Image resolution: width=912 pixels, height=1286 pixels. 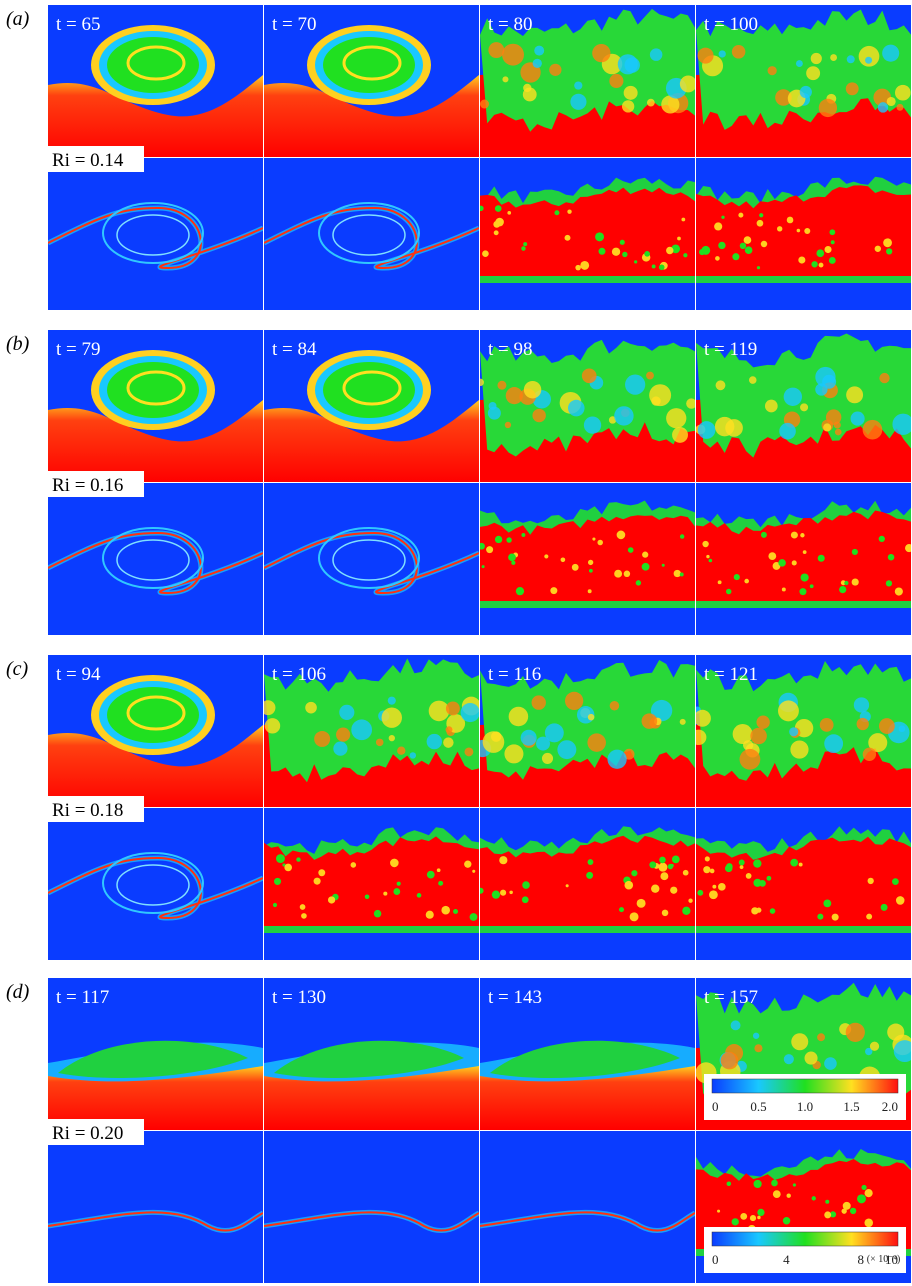 I want to click on colorbar-tick: 1.5, so click(x=851, y=1106).